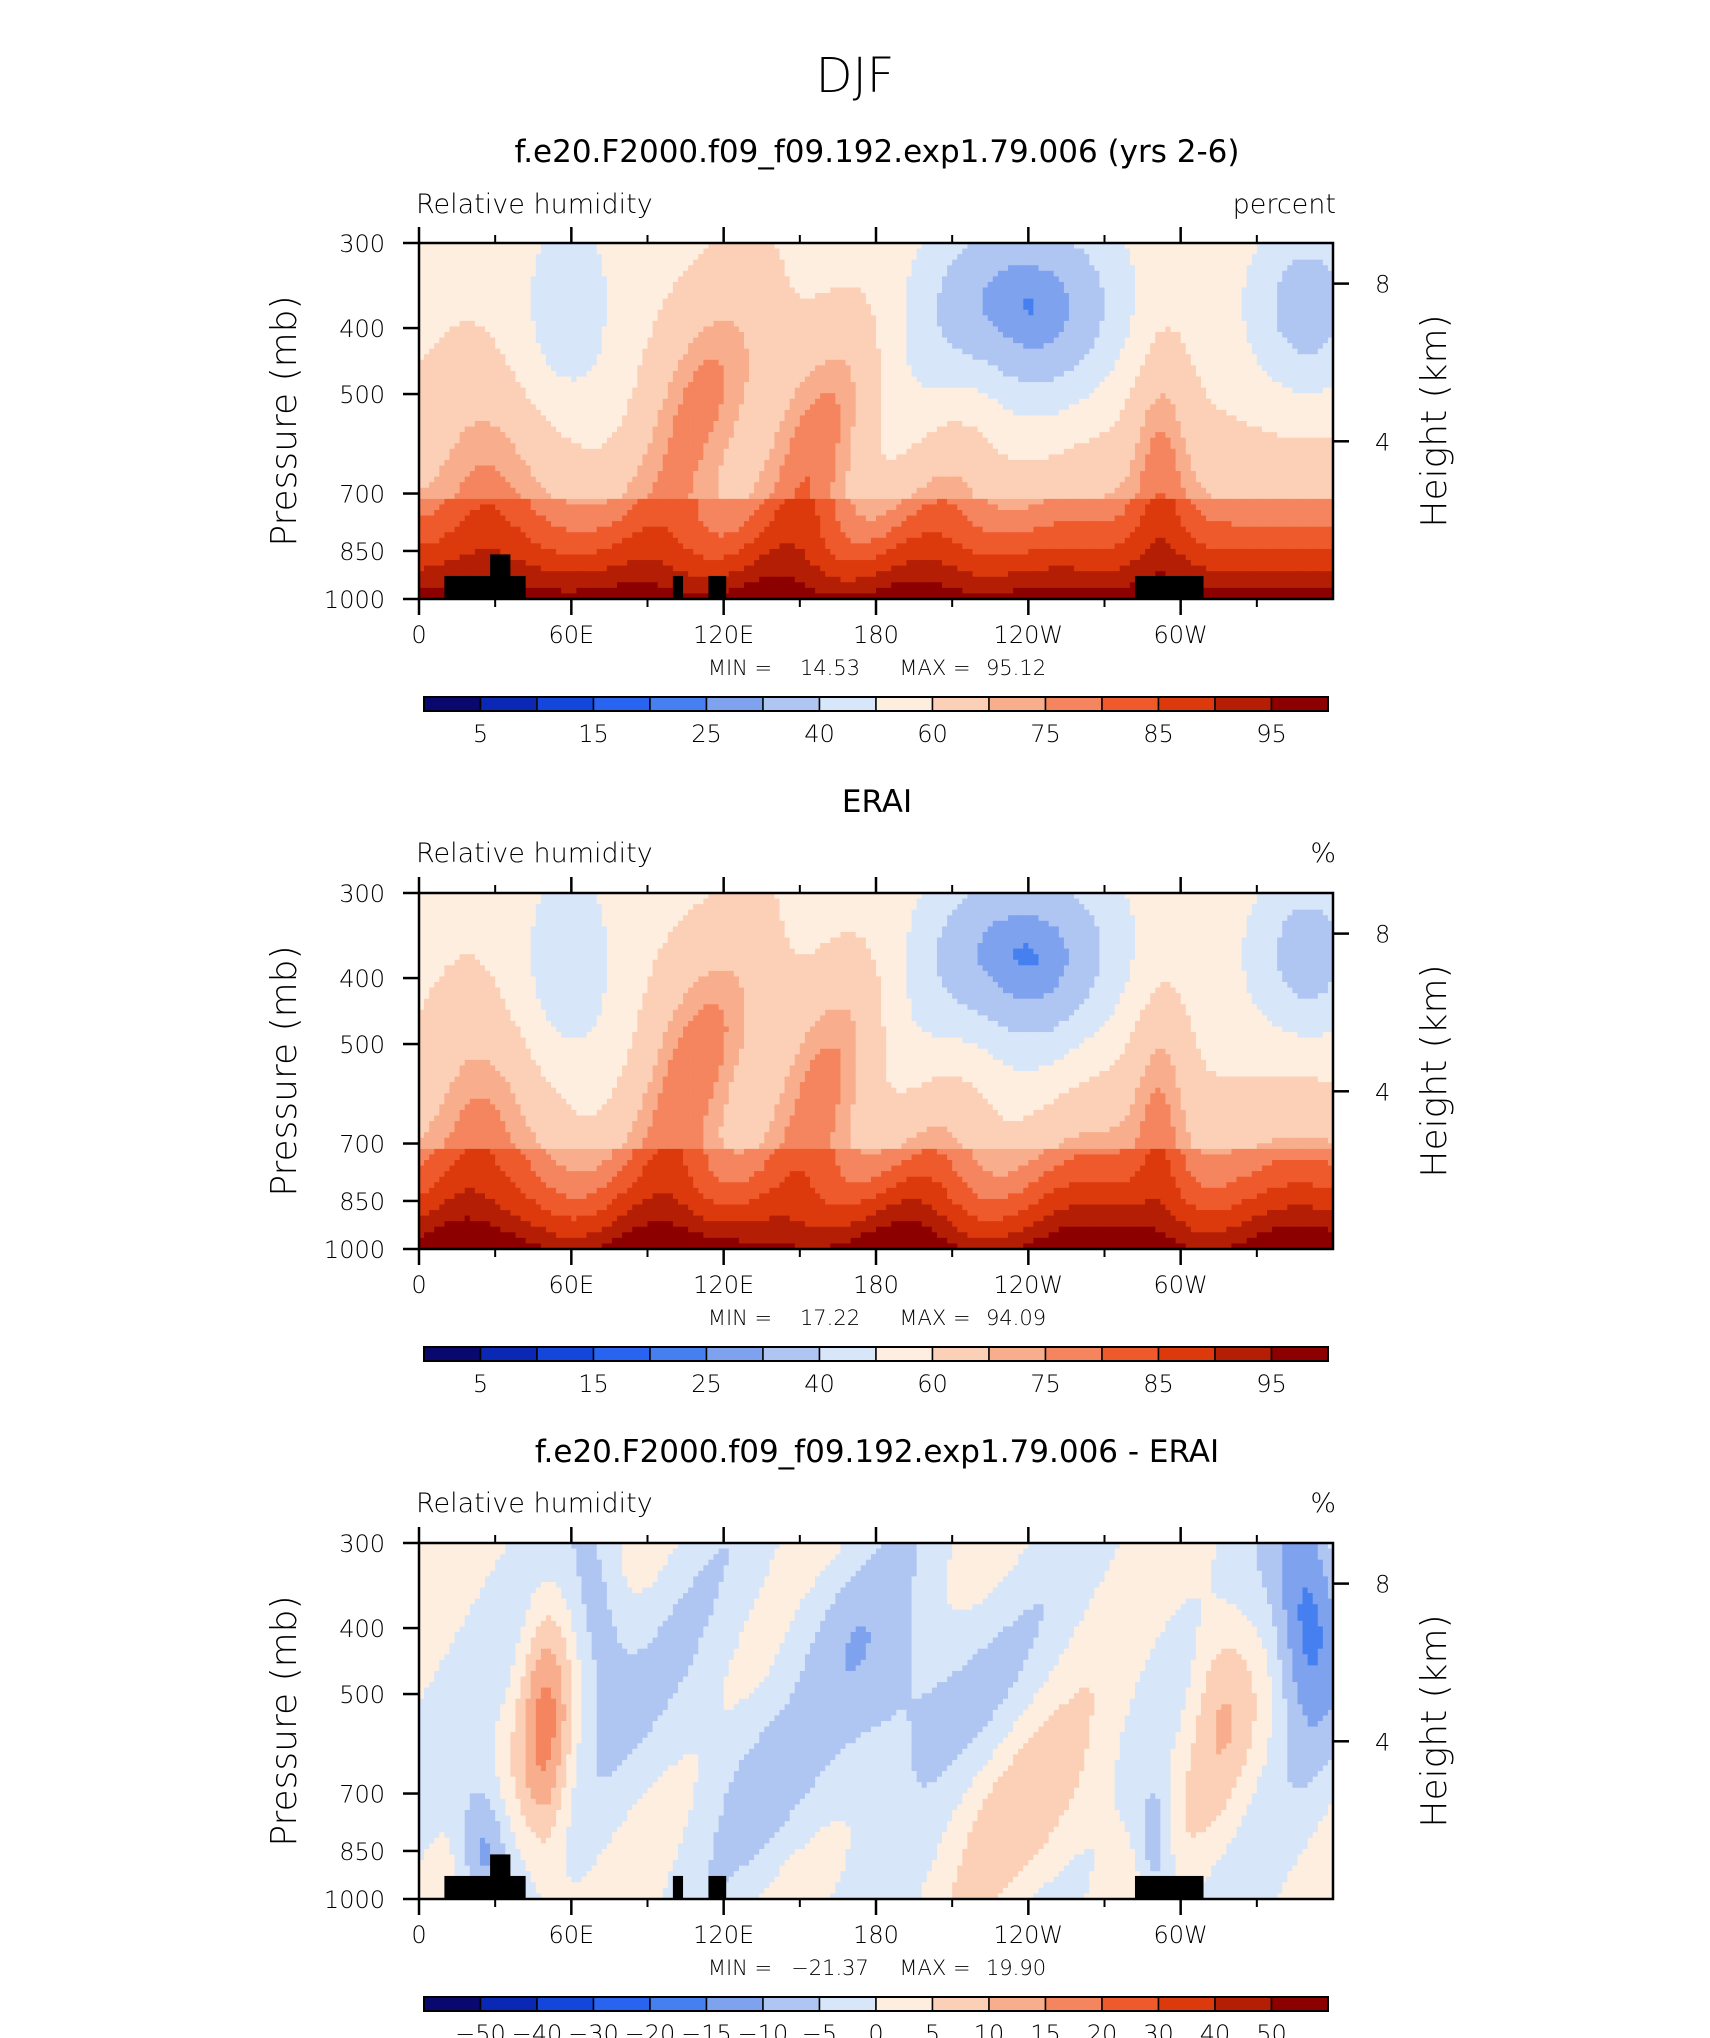 Image resolution: width=1710 pixels, height=2038 pixels. What do you see at coordinates (819, 734) in the screenshot?
I see `colorbar-label: 40` at bounding box center [819, 734].